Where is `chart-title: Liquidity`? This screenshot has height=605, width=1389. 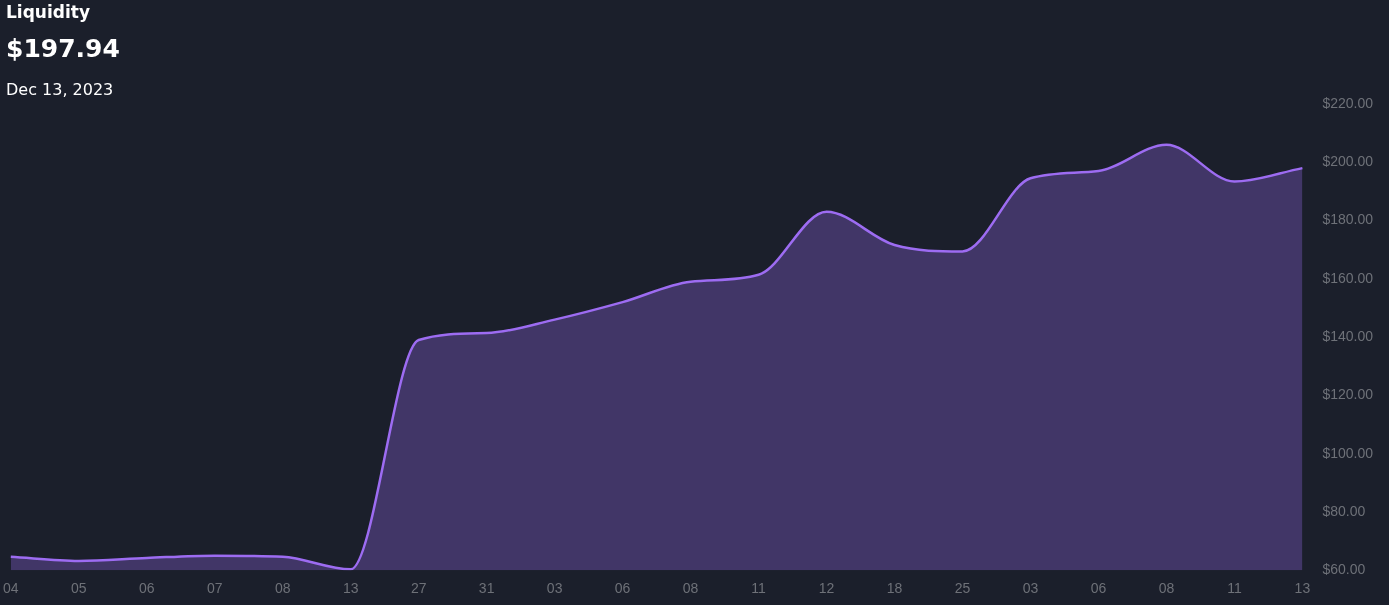
chart-title: Liquidity is located at coordinates (48, 12).